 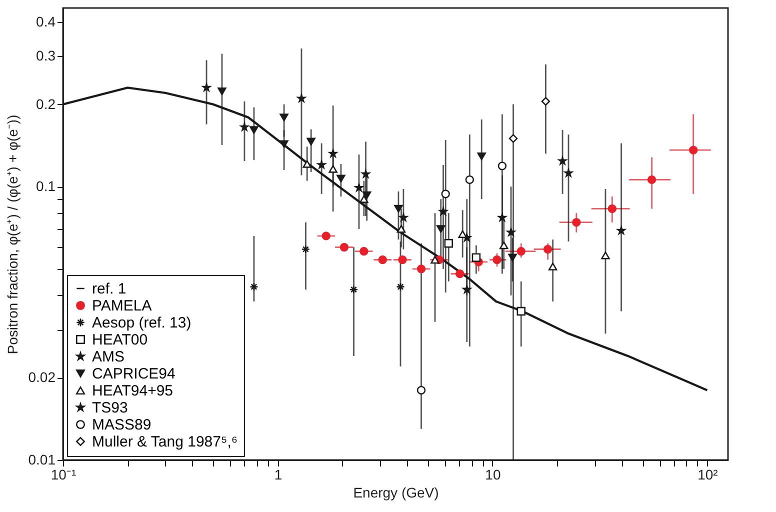 I want to click on legend-label: CAPRICE94, so click(x=134, y=374).